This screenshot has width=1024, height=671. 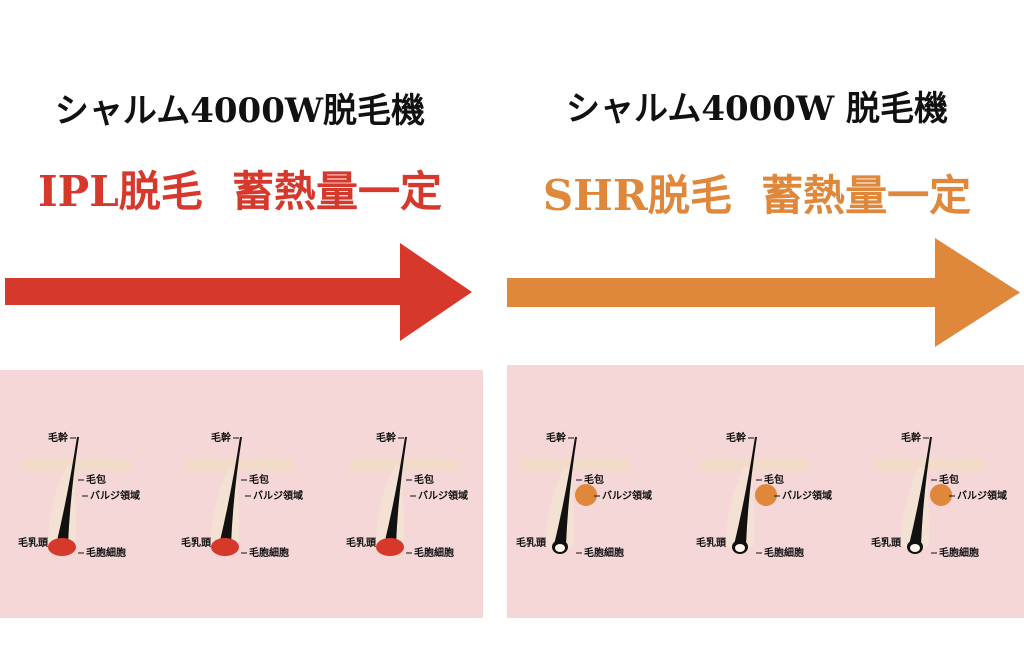 What do you see at coordinates (240, 111) in the screenshot?
I see `panel-title: シャルム4000W脱毛機` at bounding box center [240, 111].